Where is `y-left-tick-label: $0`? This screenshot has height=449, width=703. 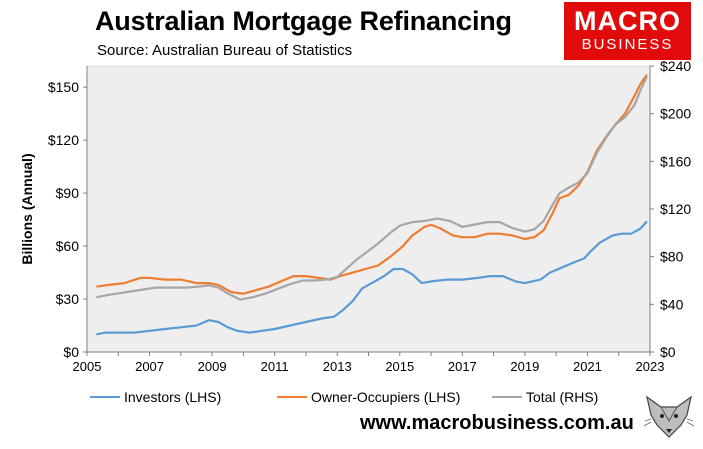 y-left-tick-label: $0 is located at coordinates (71, 352).